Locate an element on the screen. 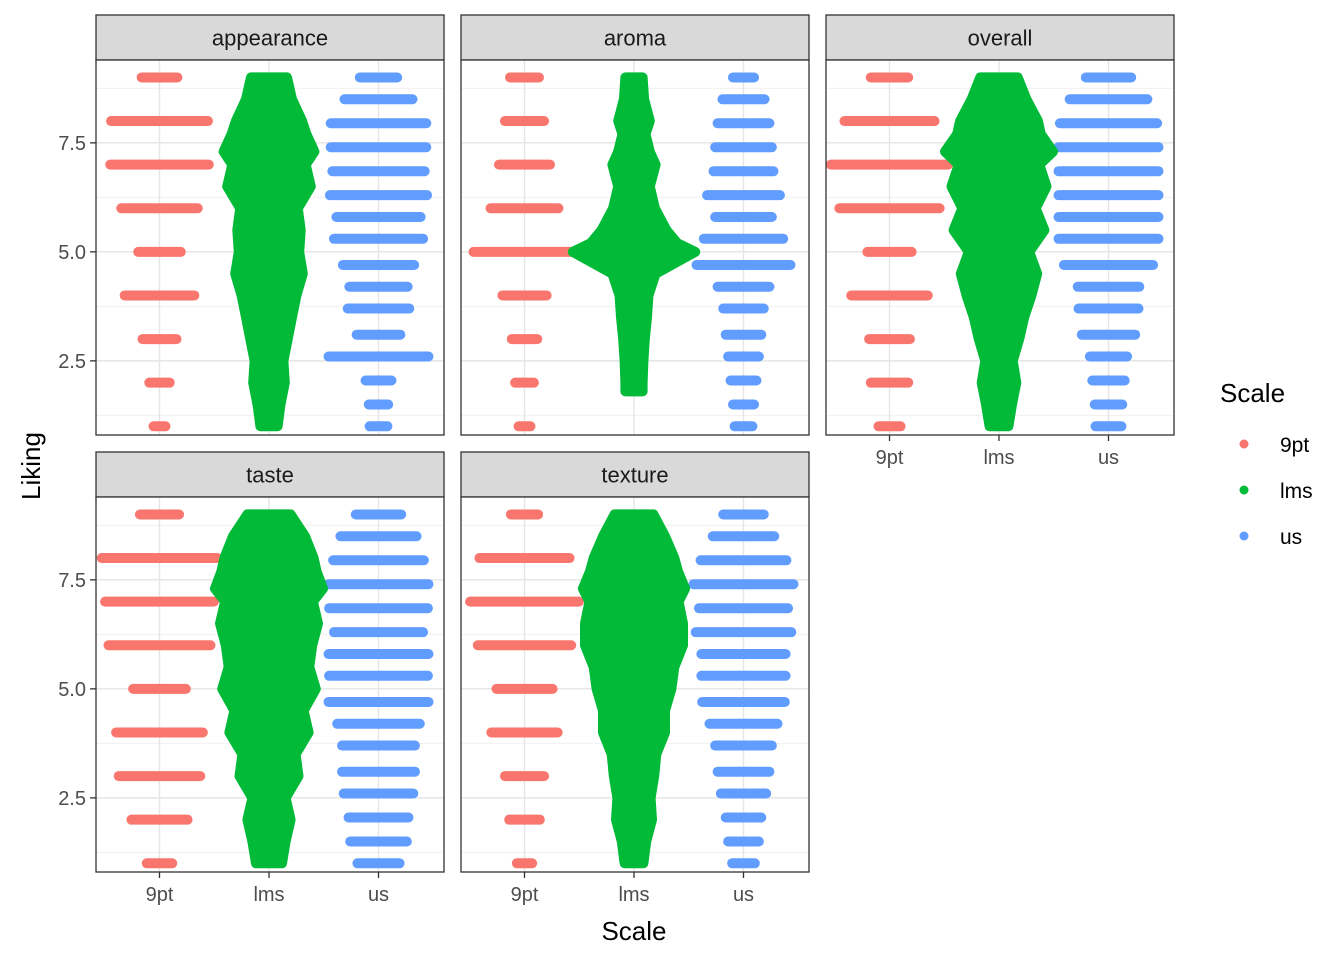  panel-appearance: appearance is located at coordinates (270, 225).